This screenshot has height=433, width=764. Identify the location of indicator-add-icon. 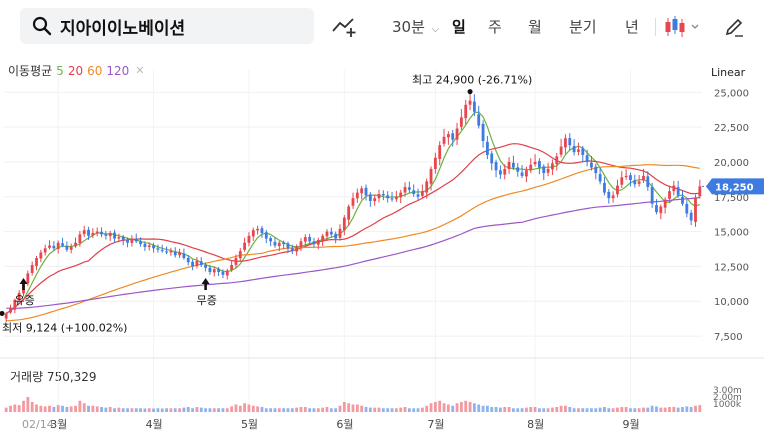
(345, 27).